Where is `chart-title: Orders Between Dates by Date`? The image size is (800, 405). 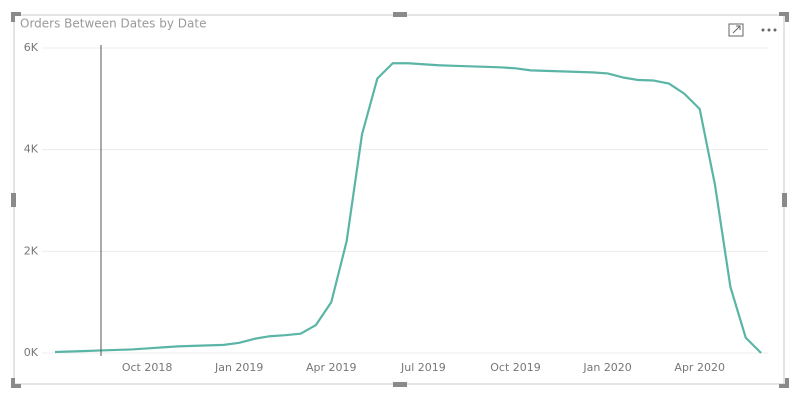
chart-title: Orders Between Dates by Date is located at coordinates (113, 24).